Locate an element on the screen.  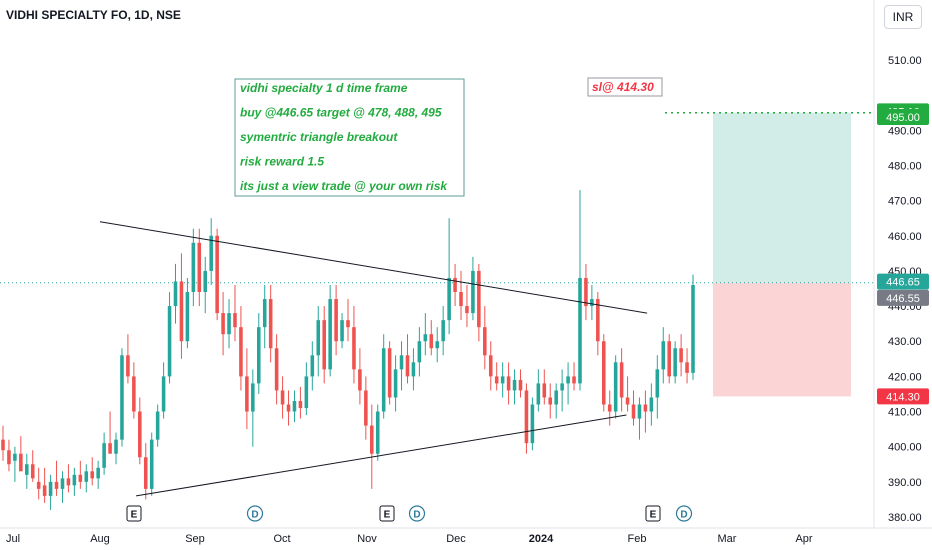
x-tick-label: Apr is located at coordinates (803, 539).